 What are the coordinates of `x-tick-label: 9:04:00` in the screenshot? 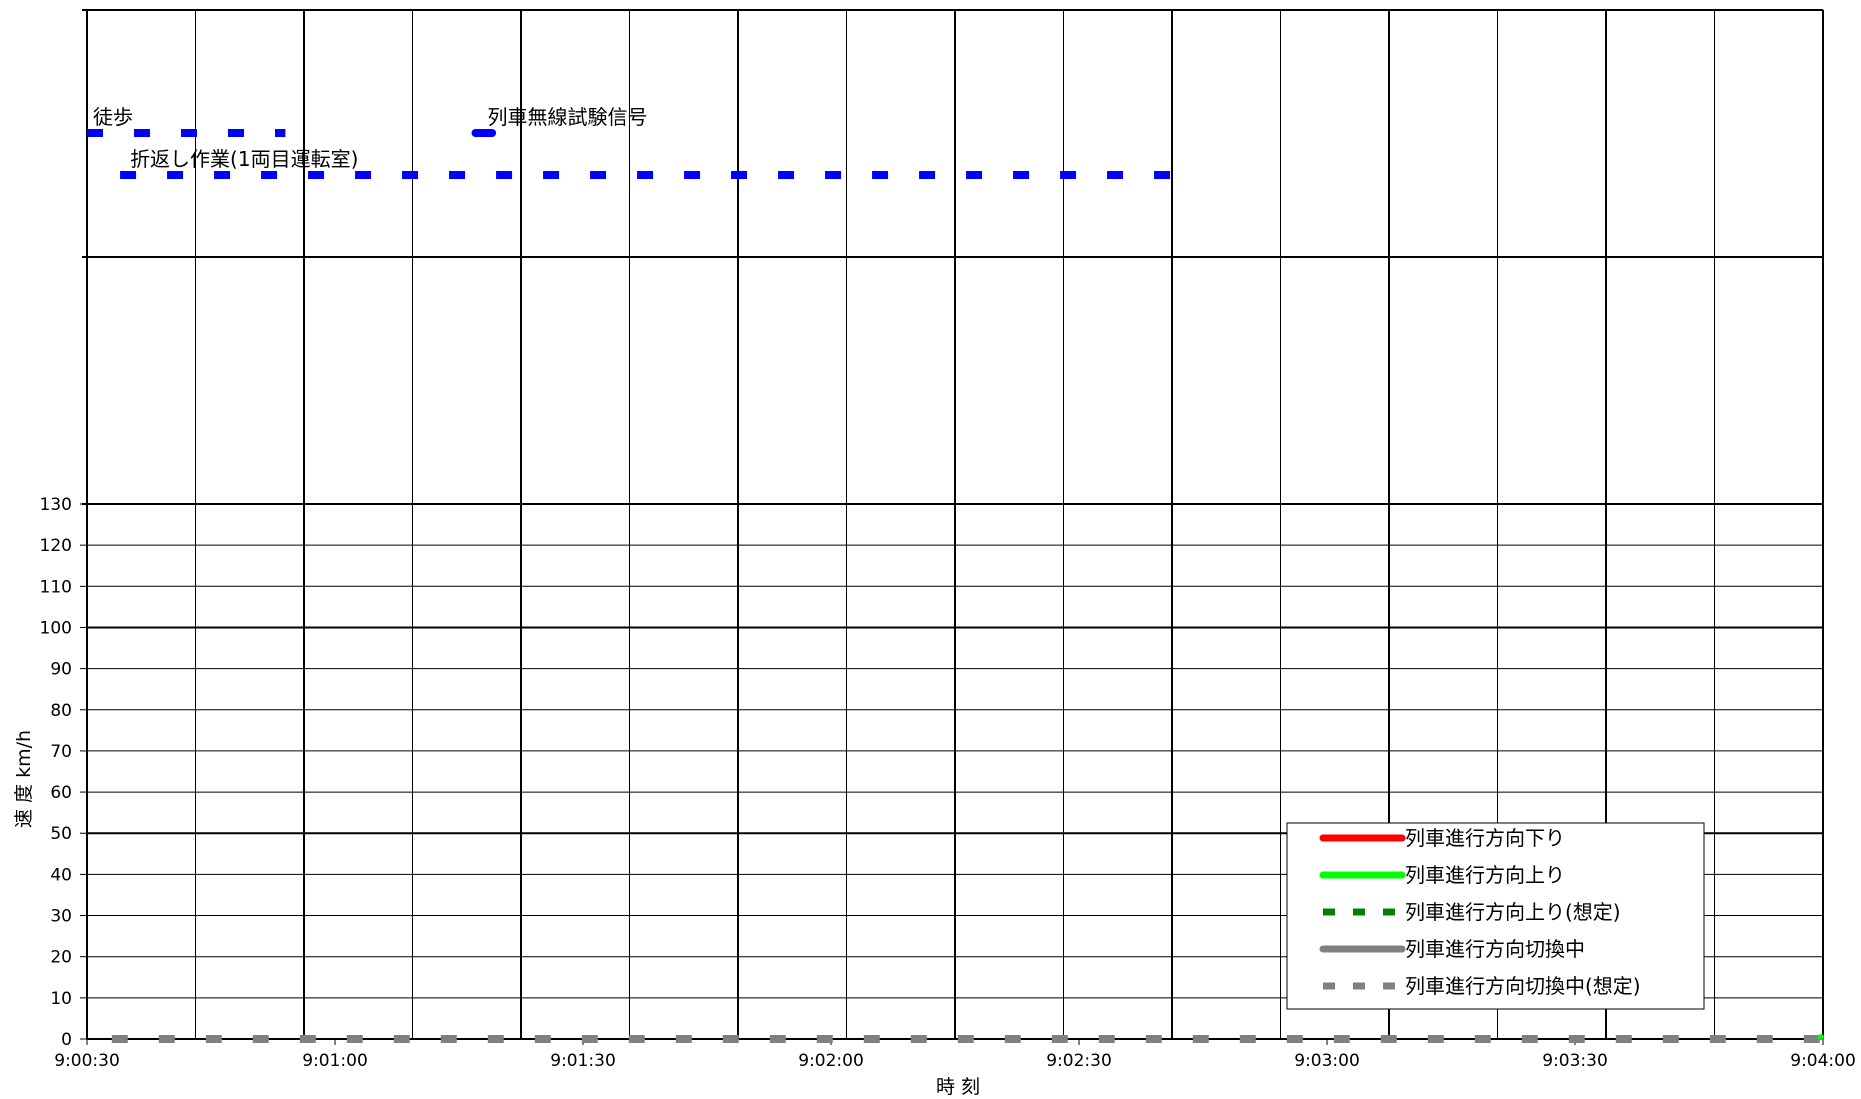 It's located at (1823, 1061).